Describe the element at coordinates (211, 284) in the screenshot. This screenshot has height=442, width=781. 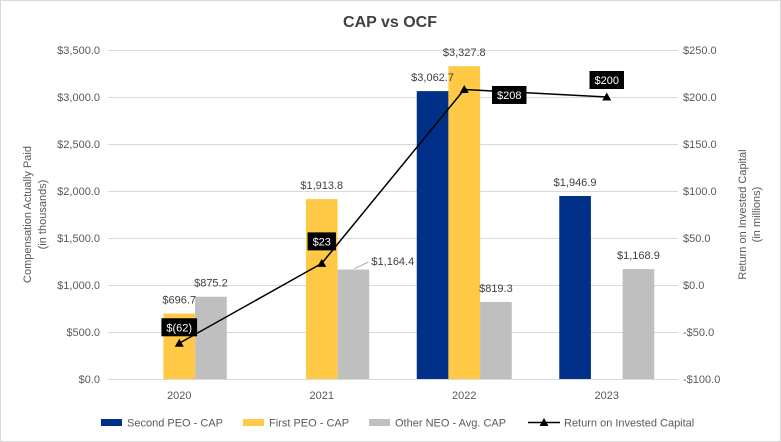
I see `data-label-other-neo-avg-cap-2020: $875.2` at that location.